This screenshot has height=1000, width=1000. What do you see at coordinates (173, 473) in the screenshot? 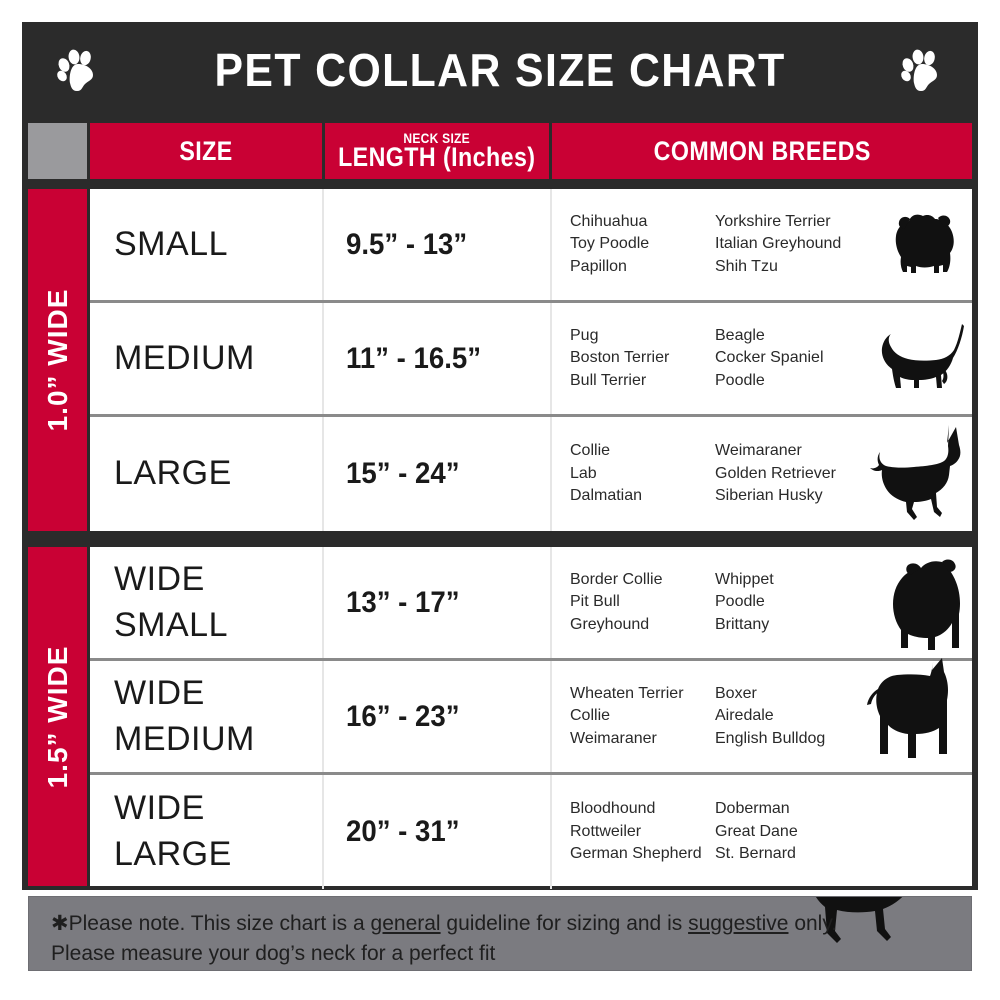
I see `size-label: LARGE` at bounding box center [173, 473].